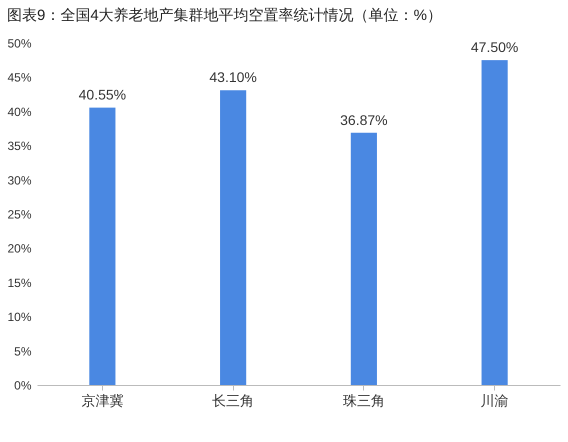  I want to click on chart-title: 图表9：全国4大养老地产集群地平均空置率统计情况（单位：%）, so click(224, 15).